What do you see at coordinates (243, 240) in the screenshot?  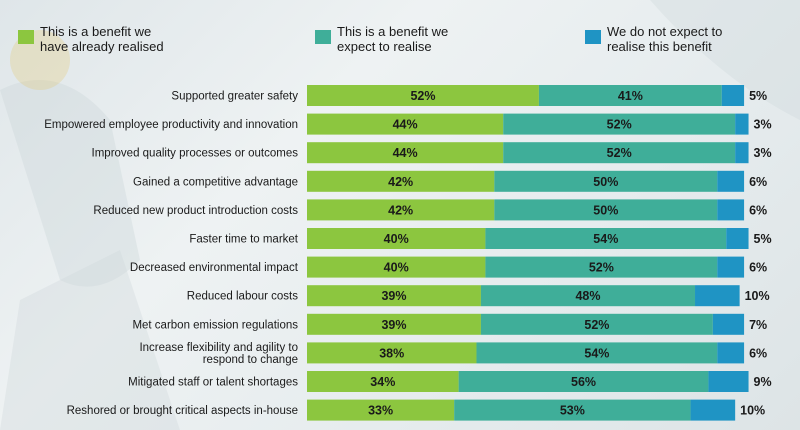 I see `category-label: Faster time to market` at bounding box center [243, 240].